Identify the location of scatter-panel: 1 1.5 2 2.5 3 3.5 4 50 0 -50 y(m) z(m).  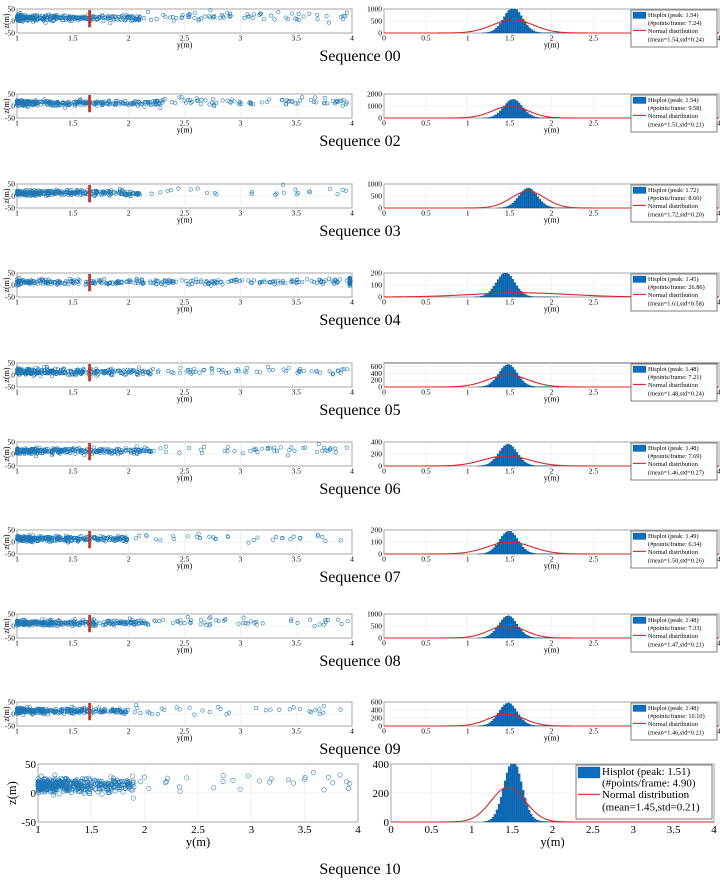
(178, 460).